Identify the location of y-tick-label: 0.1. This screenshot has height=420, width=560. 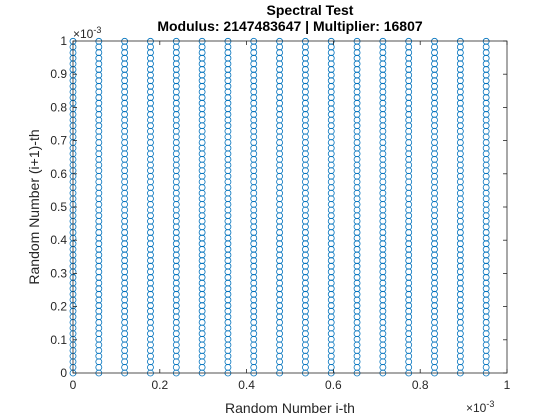
(58, 340).